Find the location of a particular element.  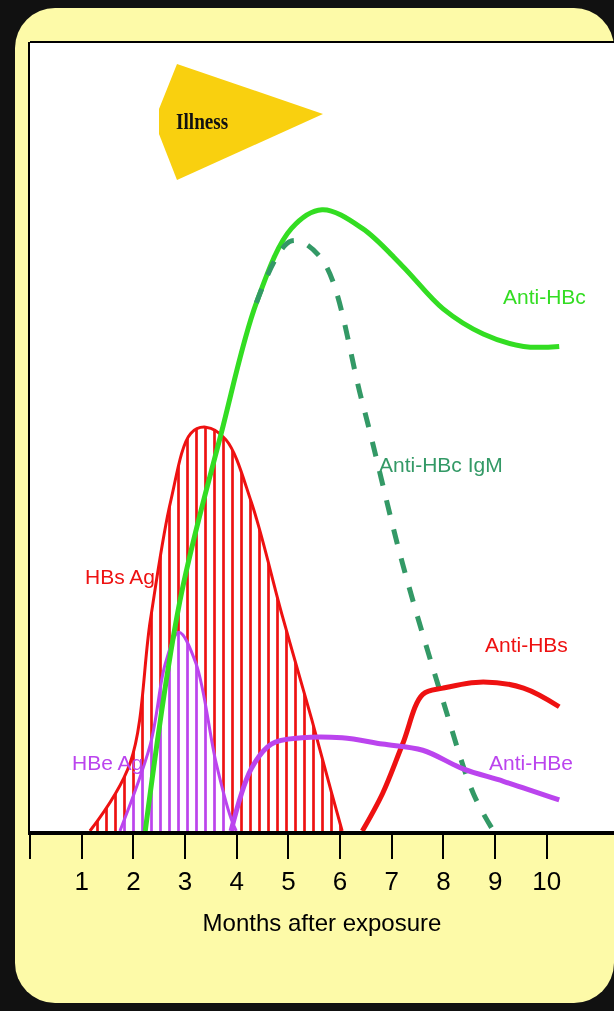

x-tick-label: 3 is located at coordinates (185, 881).